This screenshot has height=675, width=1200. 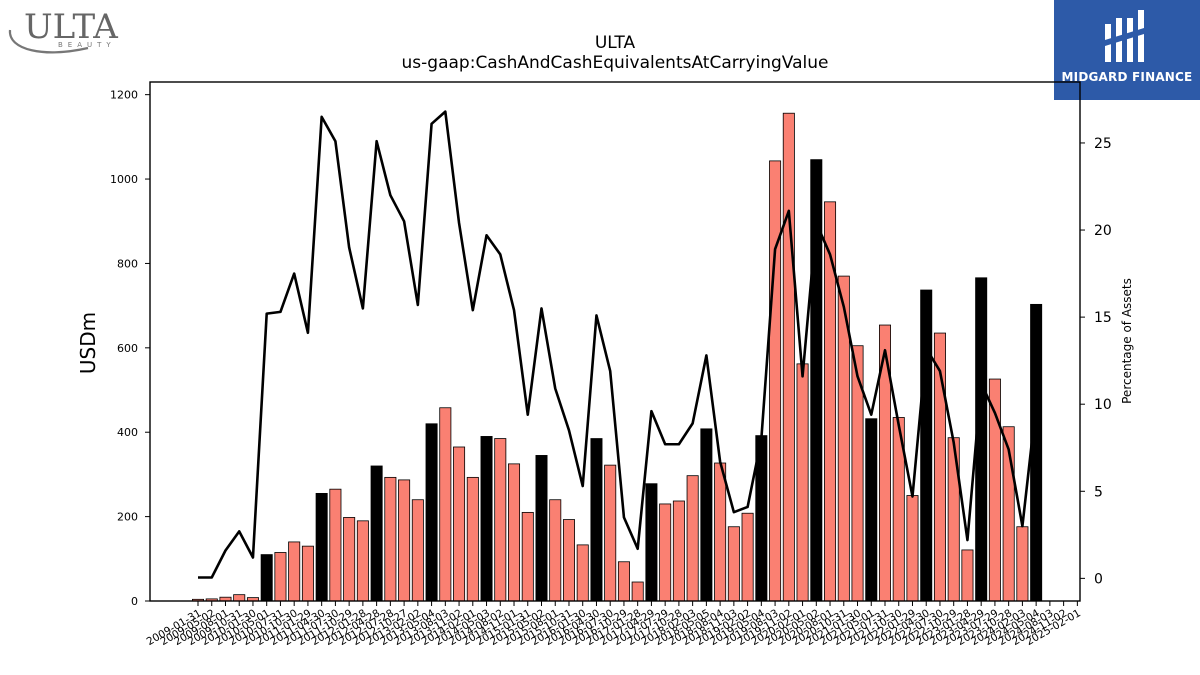 I want to click on ulta-logo-mark: ULTA BEAUTY, so click(x=63, y=30).